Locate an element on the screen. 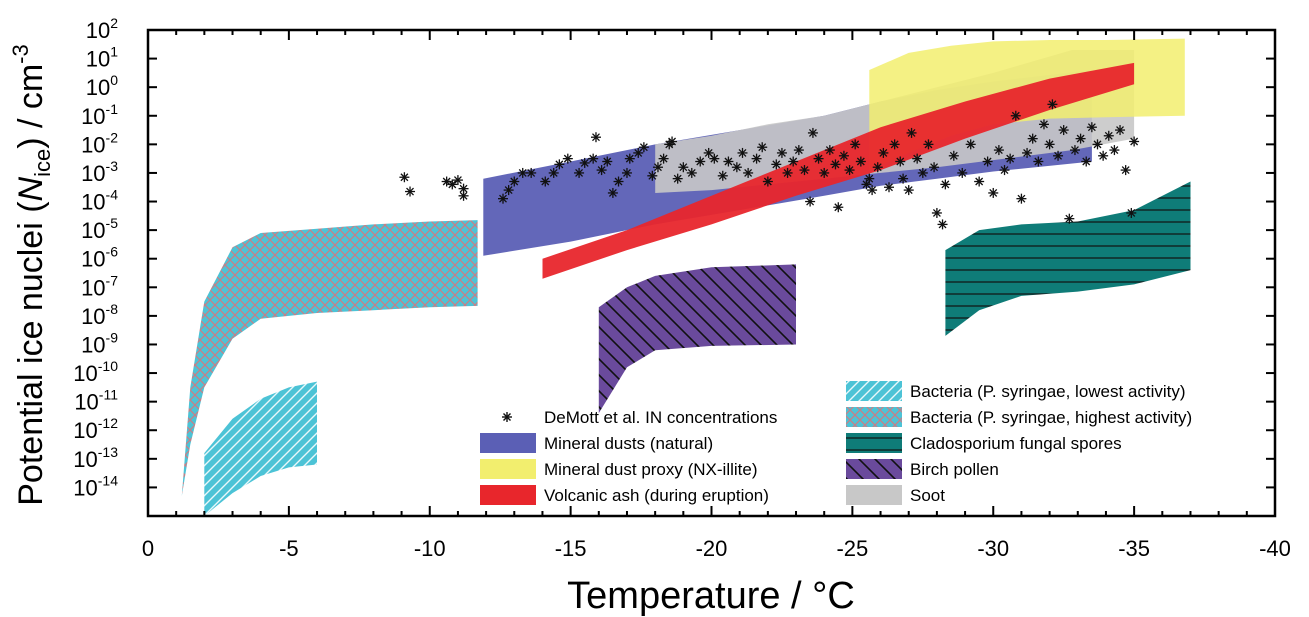 The image size is (1309, 617). legend-item-r3: Birch pollen is located at coordinates (922, 469).